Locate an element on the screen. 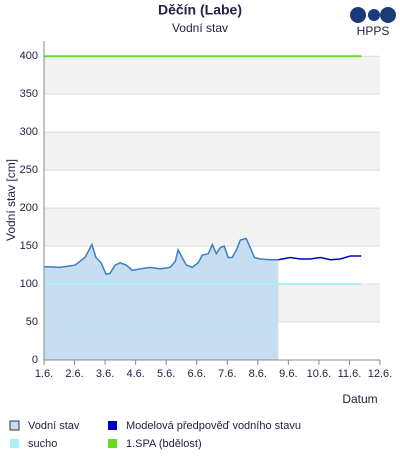 The height and width of the screenshot is (460, 400). y-tick-label: 250 is located at coordinates (29, 170).